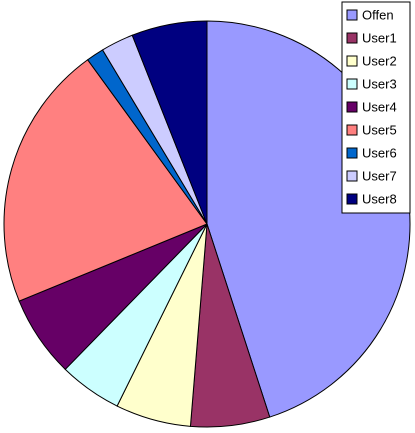 Image resolution: width=415 pixels, height=433 pixels. Describe the element at coordinates (379, 37) in the screenshot. I see `legend-label: User1` at that location.